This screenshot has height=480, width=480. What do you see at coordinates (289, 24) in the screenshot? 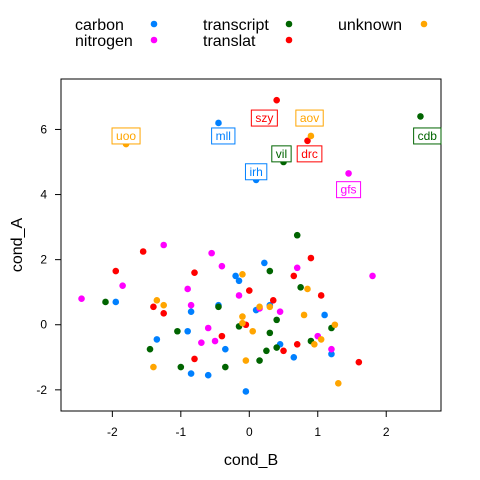
I see `legend-marker-transcript` at bounding box center [289, 24].